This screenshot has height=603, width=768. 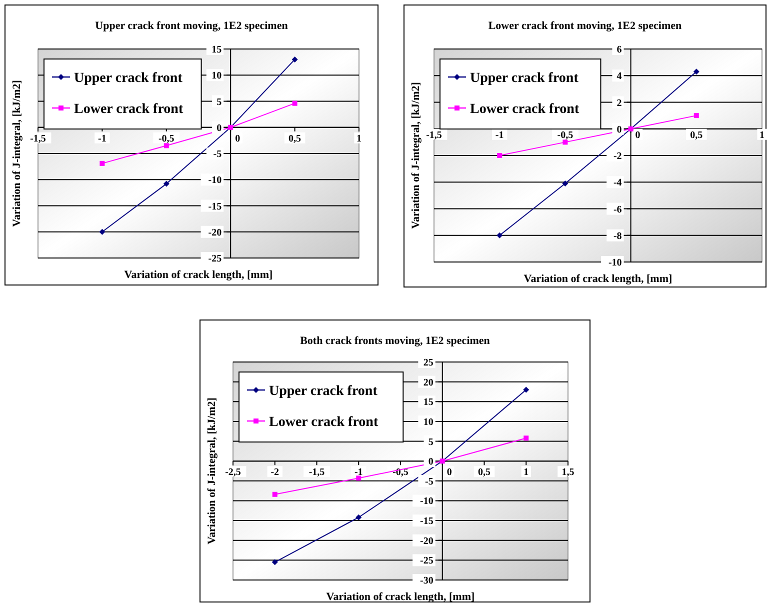 I want to click on y-tick-label: -6, so click(x=617, y=210).